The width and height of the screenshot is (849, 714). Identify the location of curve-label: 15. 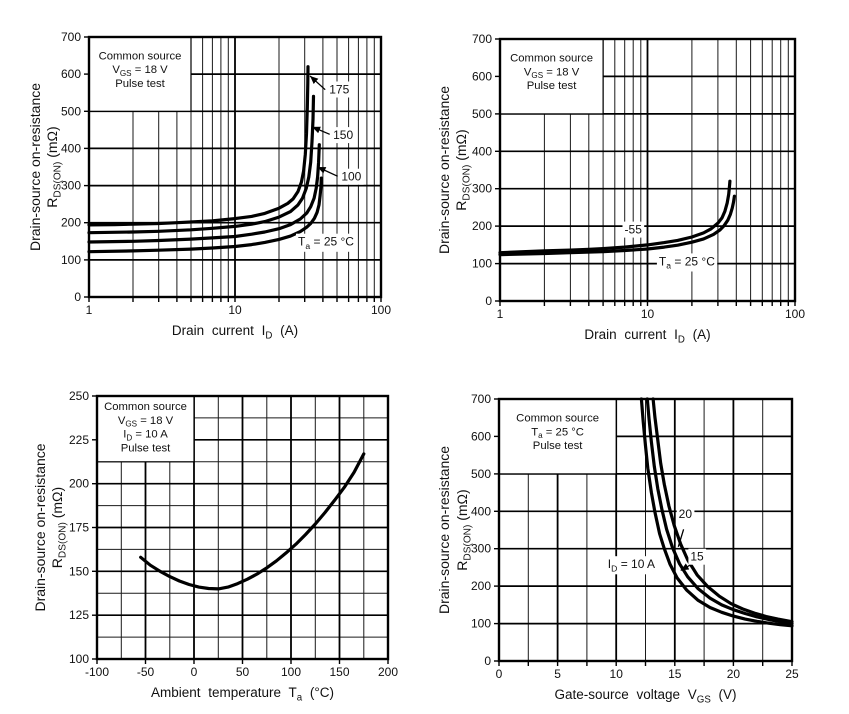
(697, 557).